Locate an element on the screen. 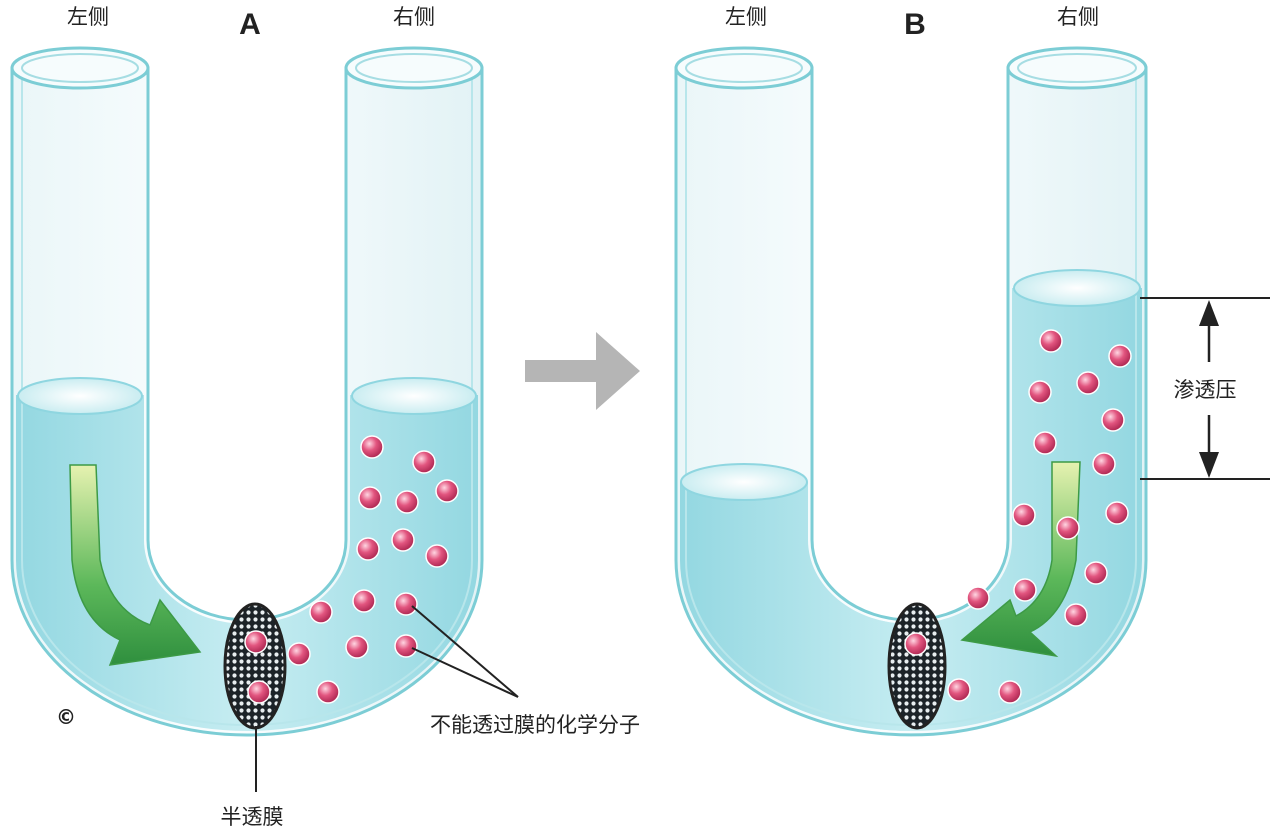 Image resolution: width=1278 pixels, height=833 pixels. right-side-label-b: 右侧 is located at coordinates (1078, 17).